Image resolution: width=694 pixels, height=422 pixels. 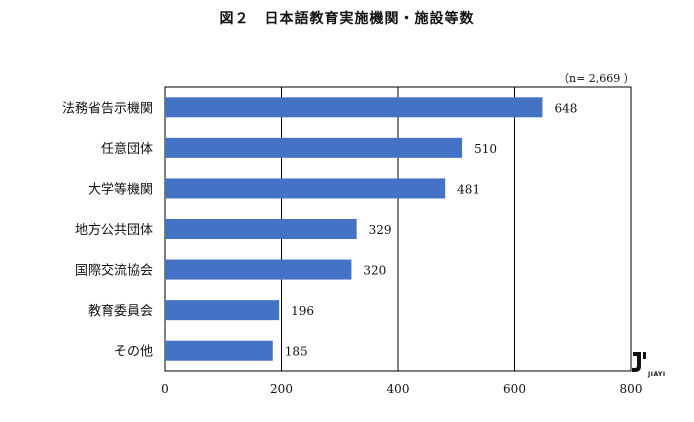 What do you see at coordinates (302, 311) in the screenshot?
I see `data-label: 196` at bounding box center [302, 311].